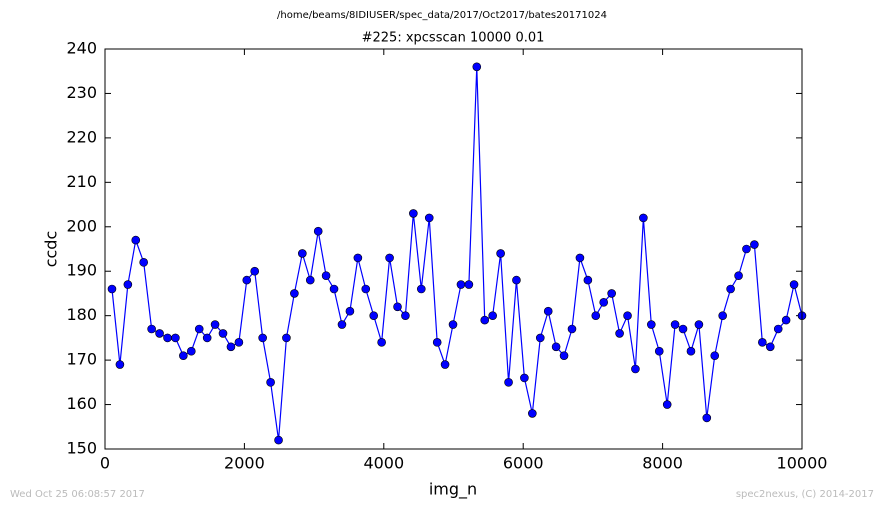  I want to click on y-tick-label: 160, so click(81, 403).